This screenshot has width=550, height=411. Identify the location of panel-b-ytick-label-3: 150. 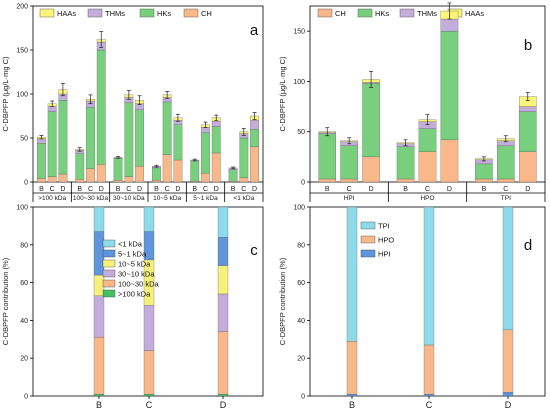
(299, 32).